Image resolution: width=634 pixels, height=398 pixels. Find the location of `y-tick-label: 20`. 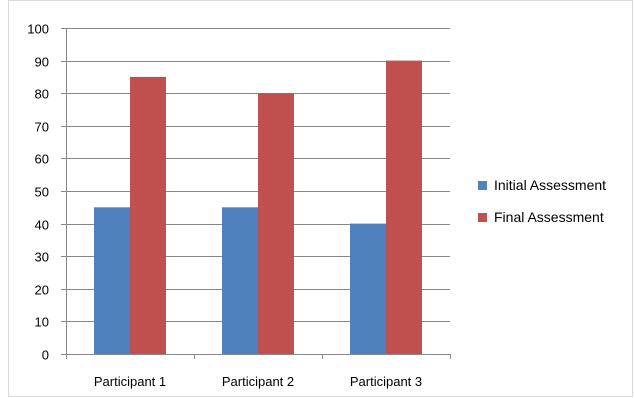

y-tick-label: 20 is located at coordinates (42, 290).